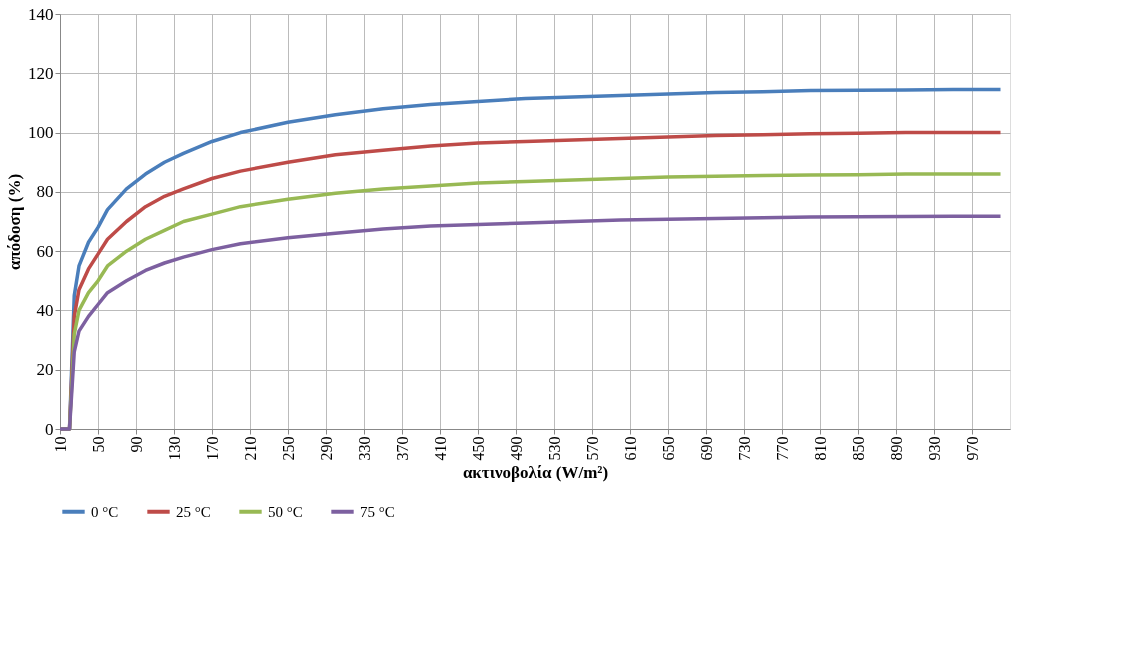 This screenshot has height=665, width=1133. Describe the element at coordinates (478, 448) in the screenshot. I see `x-tick-label: 450` at that location.